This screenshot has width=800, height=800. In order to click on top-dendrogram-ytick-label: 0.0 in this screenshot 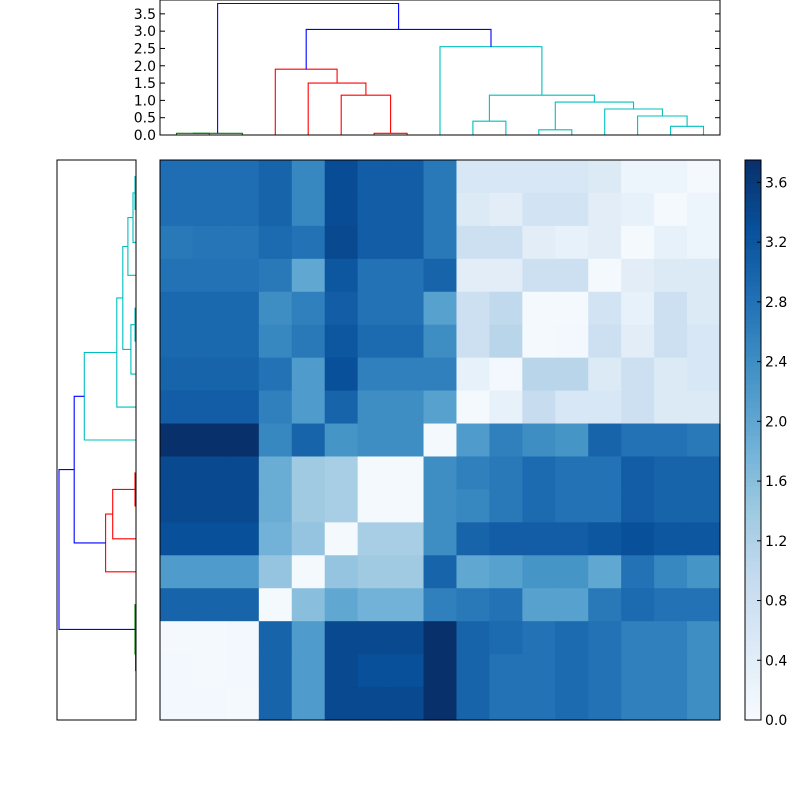, I will do `click(145, 136)`.